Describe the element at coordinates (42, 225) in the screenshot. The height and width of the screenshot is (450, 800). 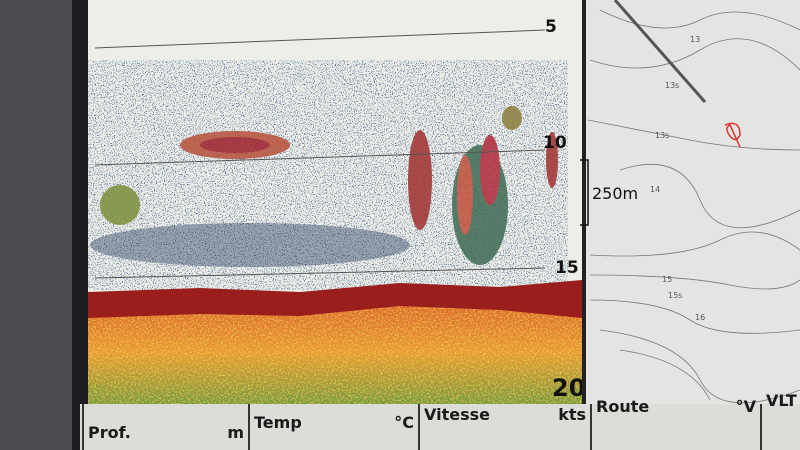
I see `bezel` at that location.